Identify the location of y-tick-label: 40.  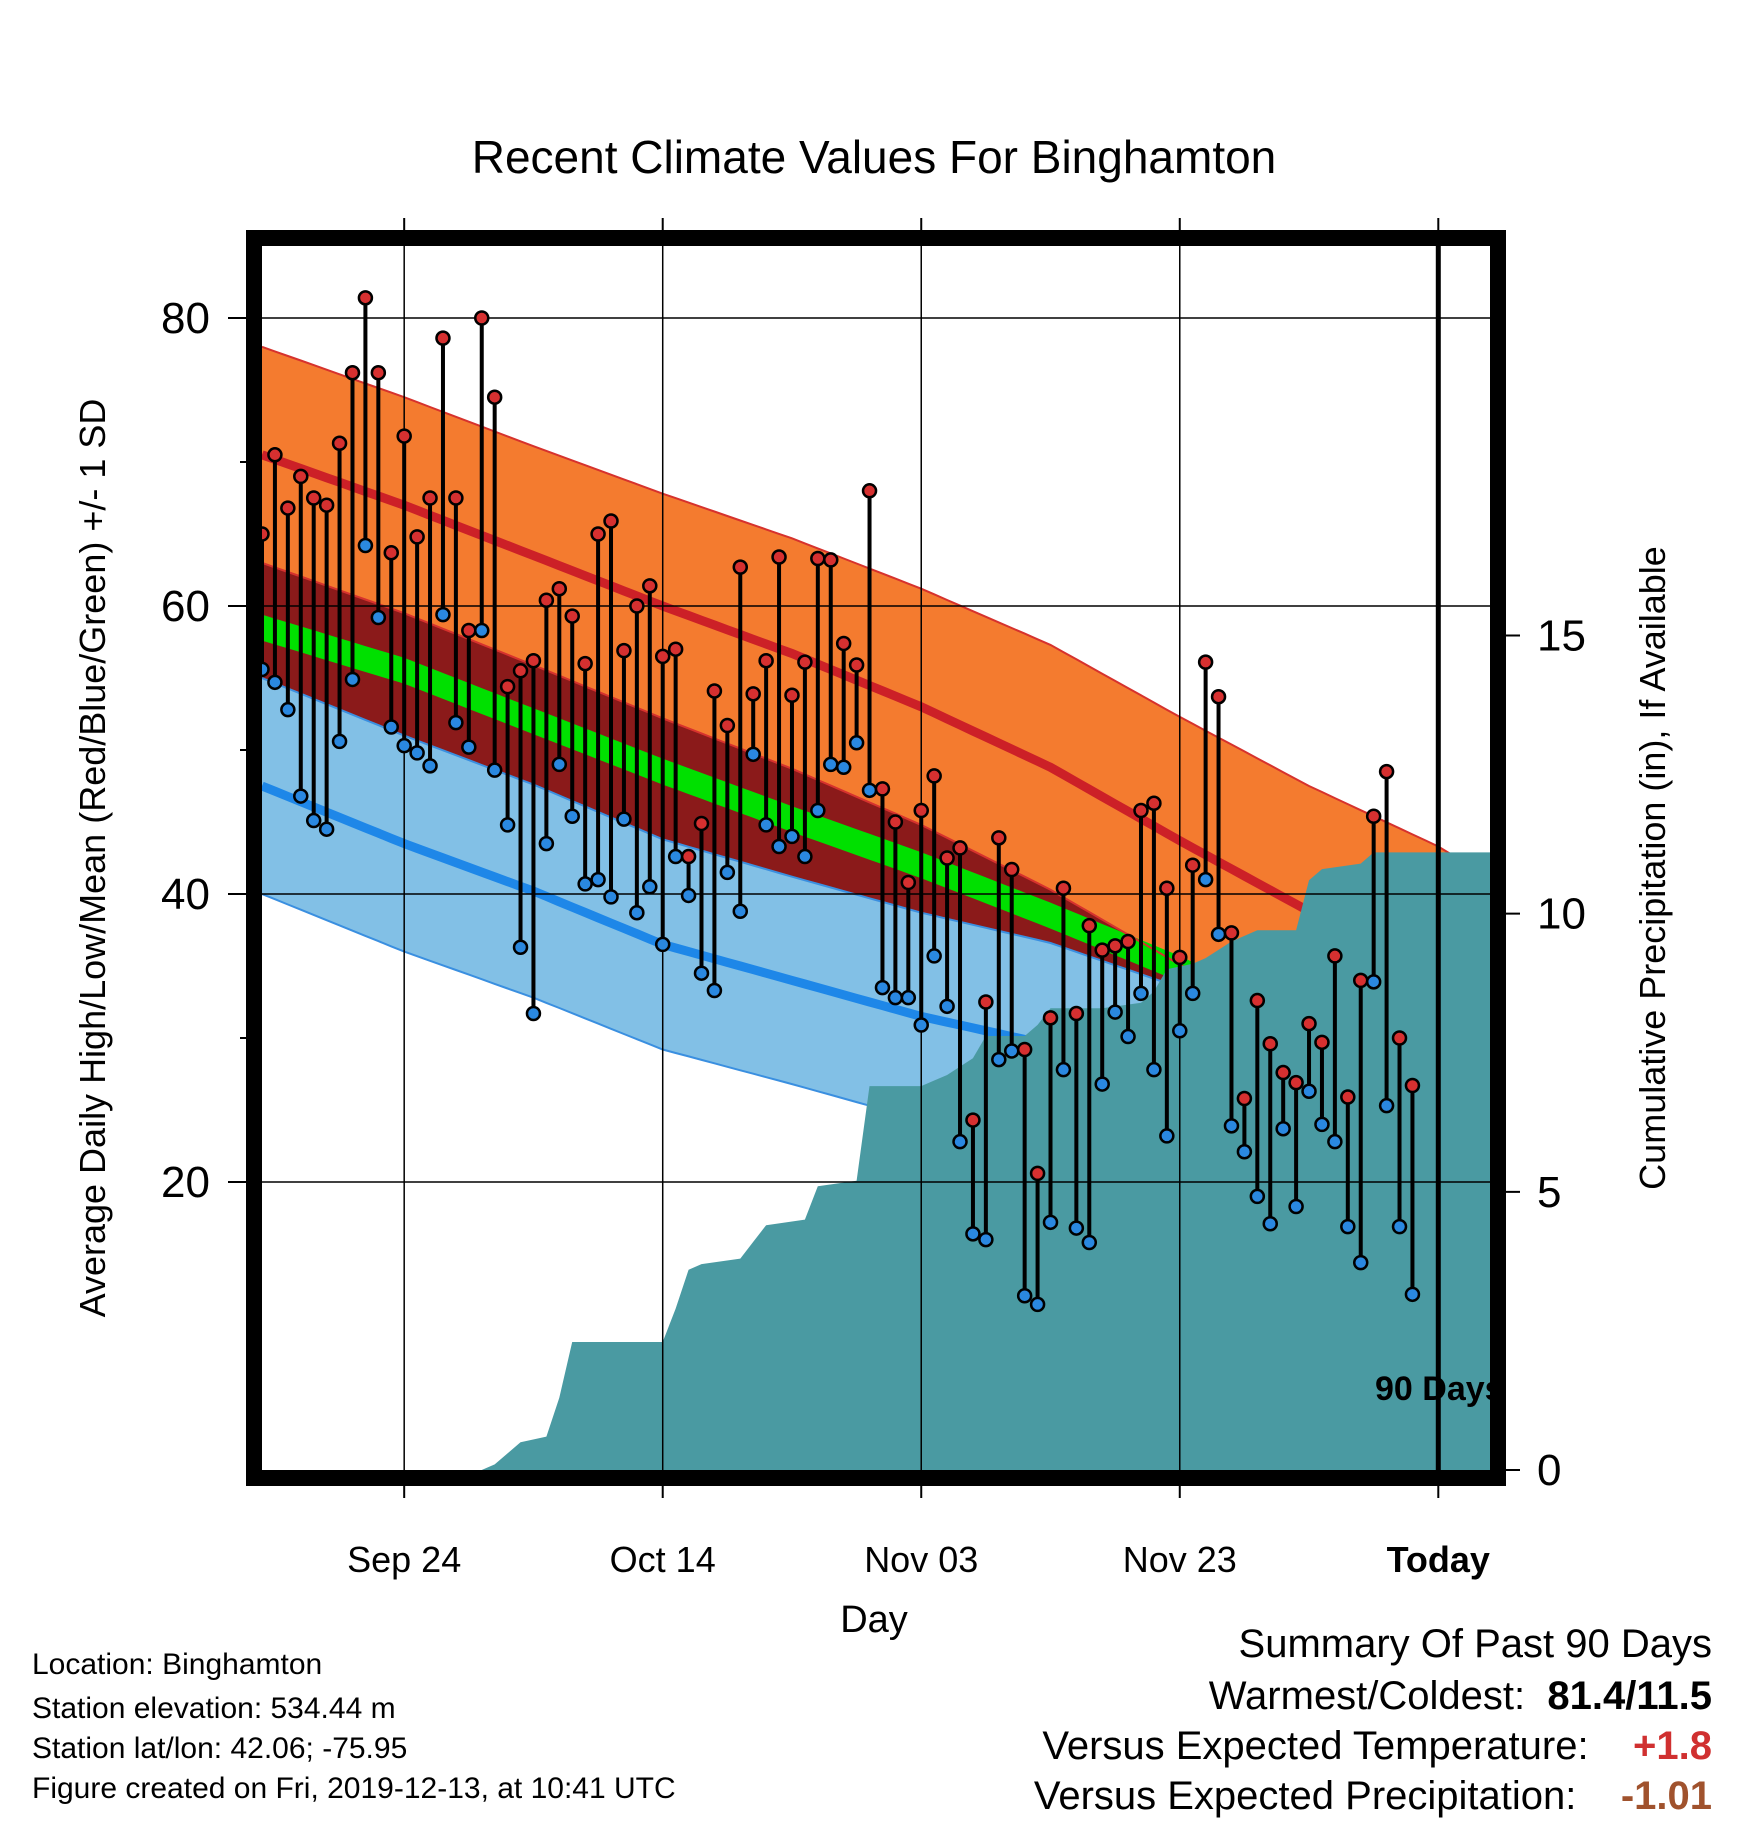
(185, 894).